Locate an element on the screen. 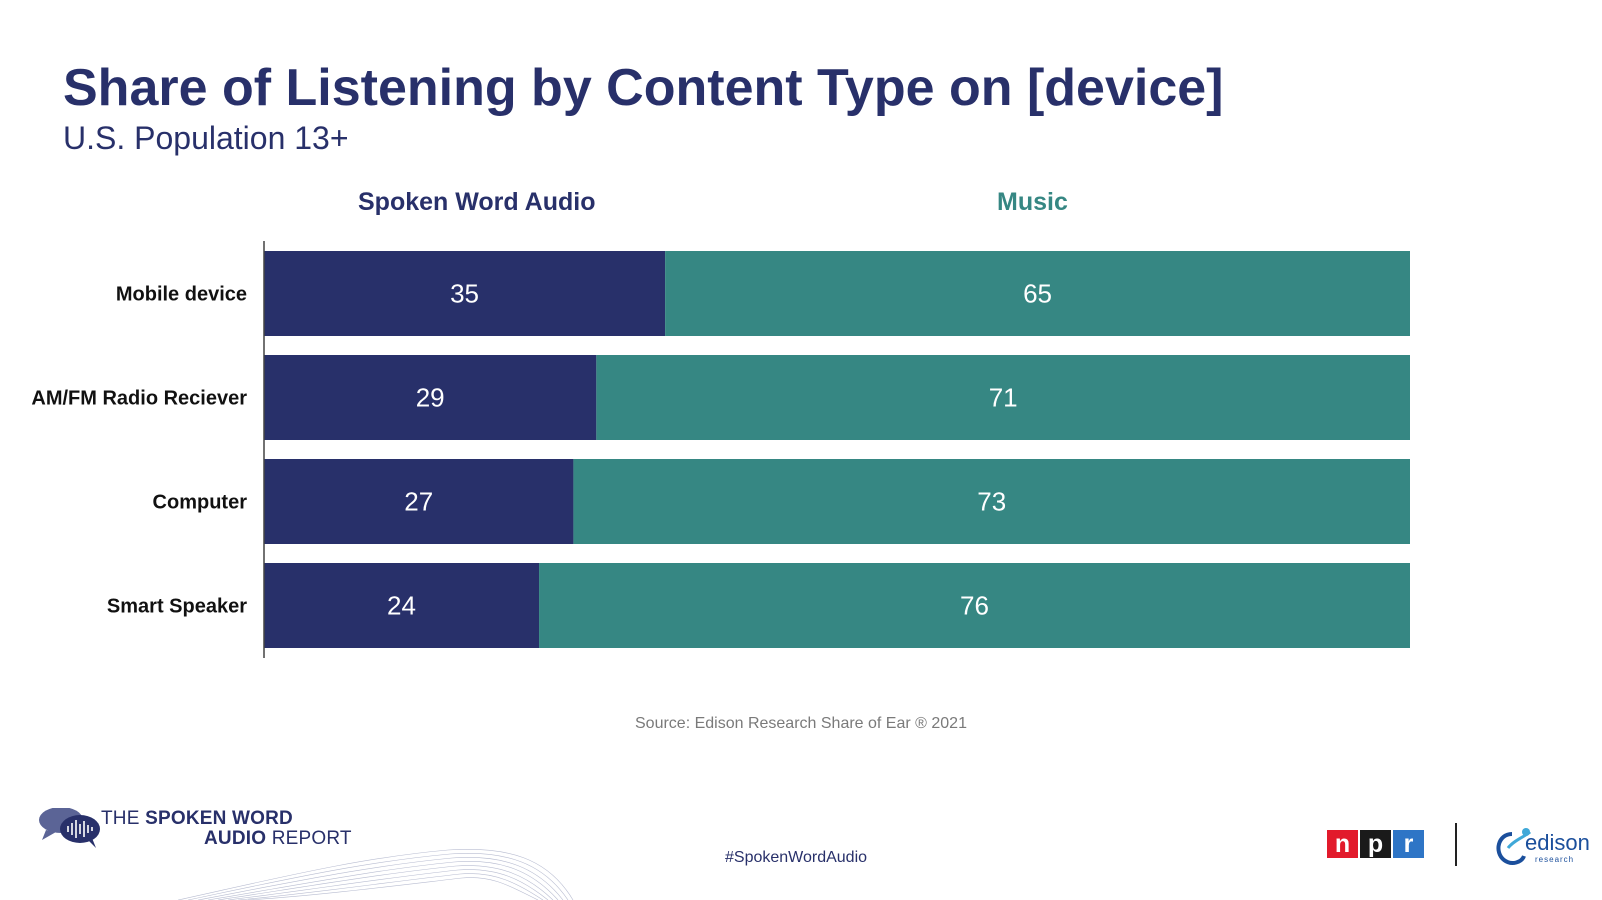 This screenshot has width=1602, height=900. data-label: 76 is located at coordinates (974, 606).